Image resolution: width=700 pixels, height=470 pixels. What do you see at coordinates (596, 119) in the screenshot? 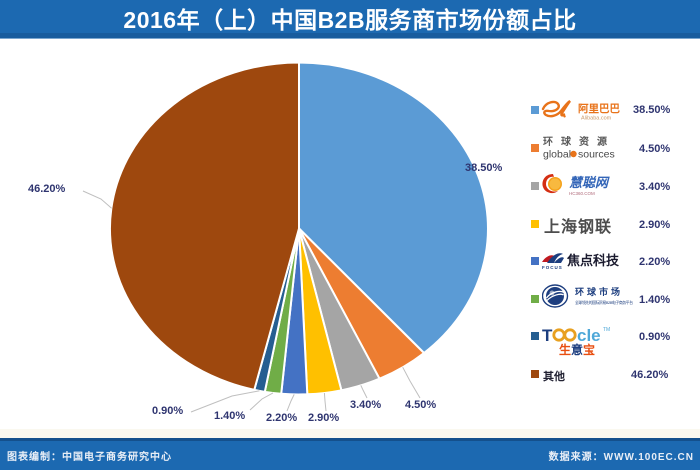
I see `svg-text: Alibaba.com` at bounding box center [596, 119].